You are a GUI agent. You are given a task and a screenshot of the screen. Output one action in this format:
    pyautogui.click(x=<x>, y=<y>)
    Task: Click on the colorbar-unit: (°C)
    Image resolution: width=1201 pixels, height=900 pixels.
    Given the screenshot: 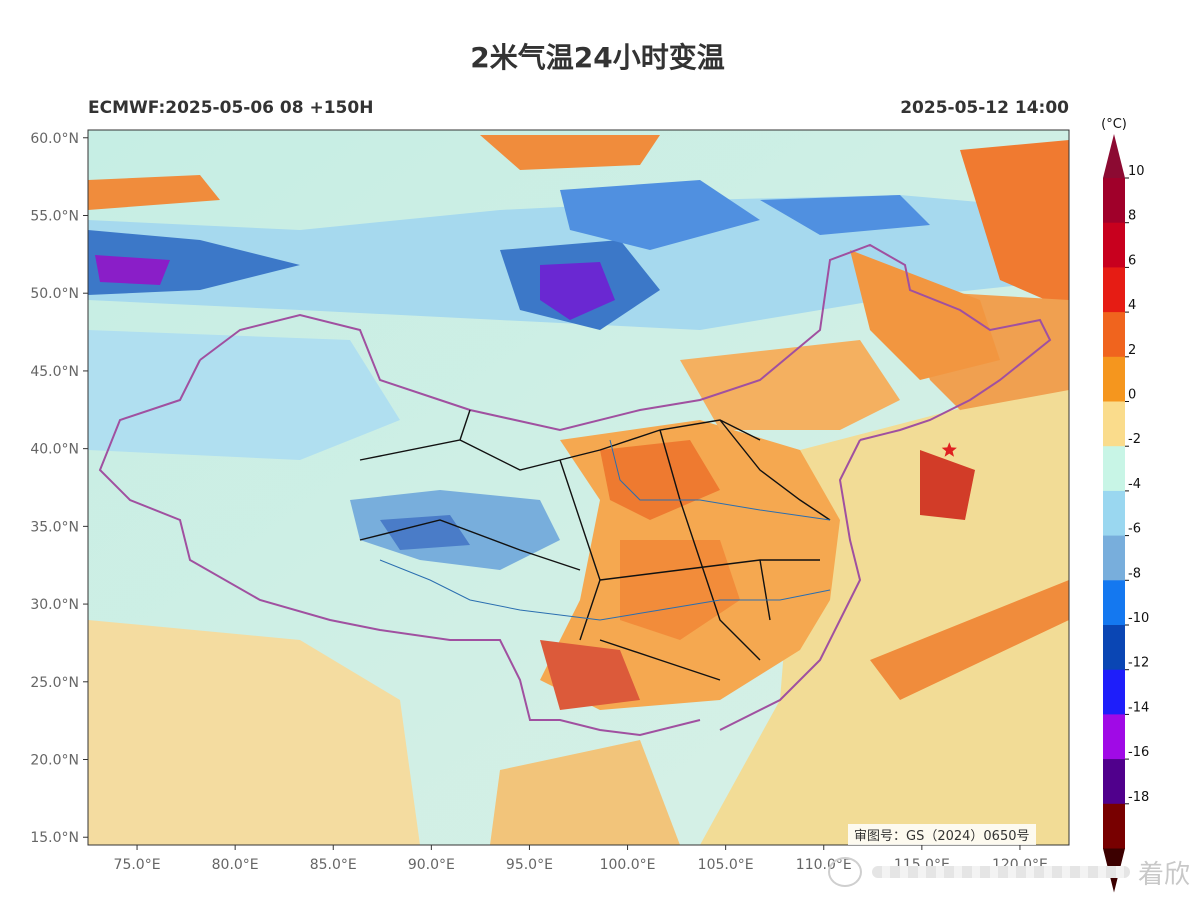 What is the action you would take?
    pyautogui.click(x=1114, y=124)
    